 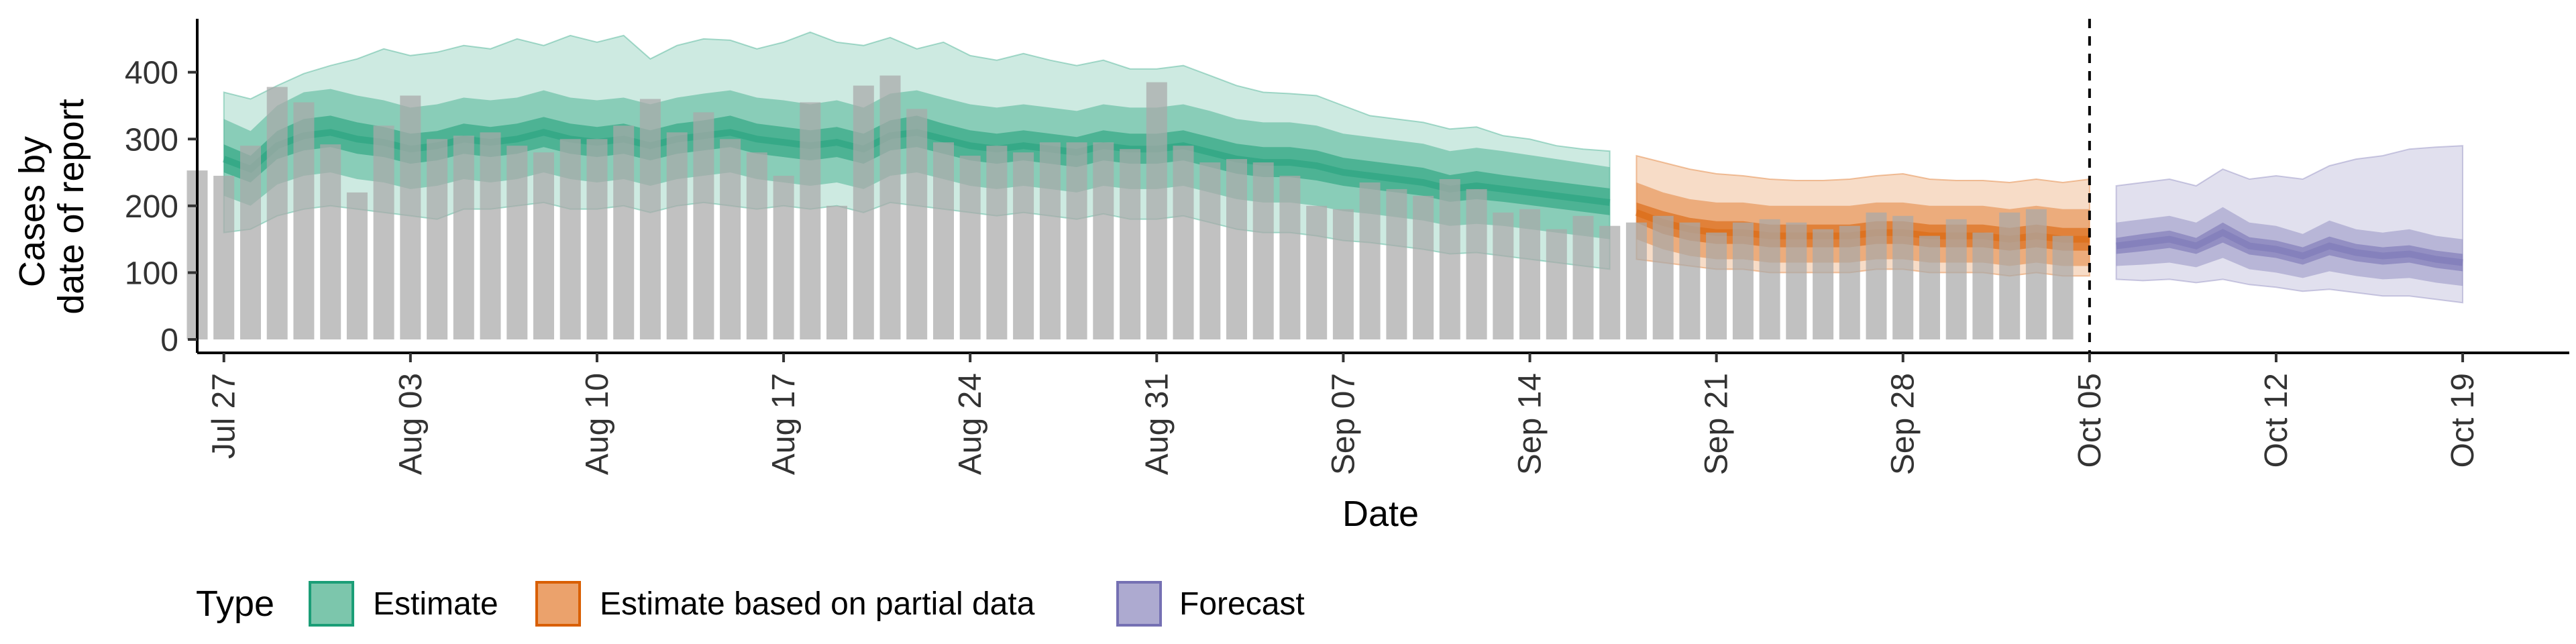 I want to click on x-tick-label: Sep 28, so click(x=1903, y=424).